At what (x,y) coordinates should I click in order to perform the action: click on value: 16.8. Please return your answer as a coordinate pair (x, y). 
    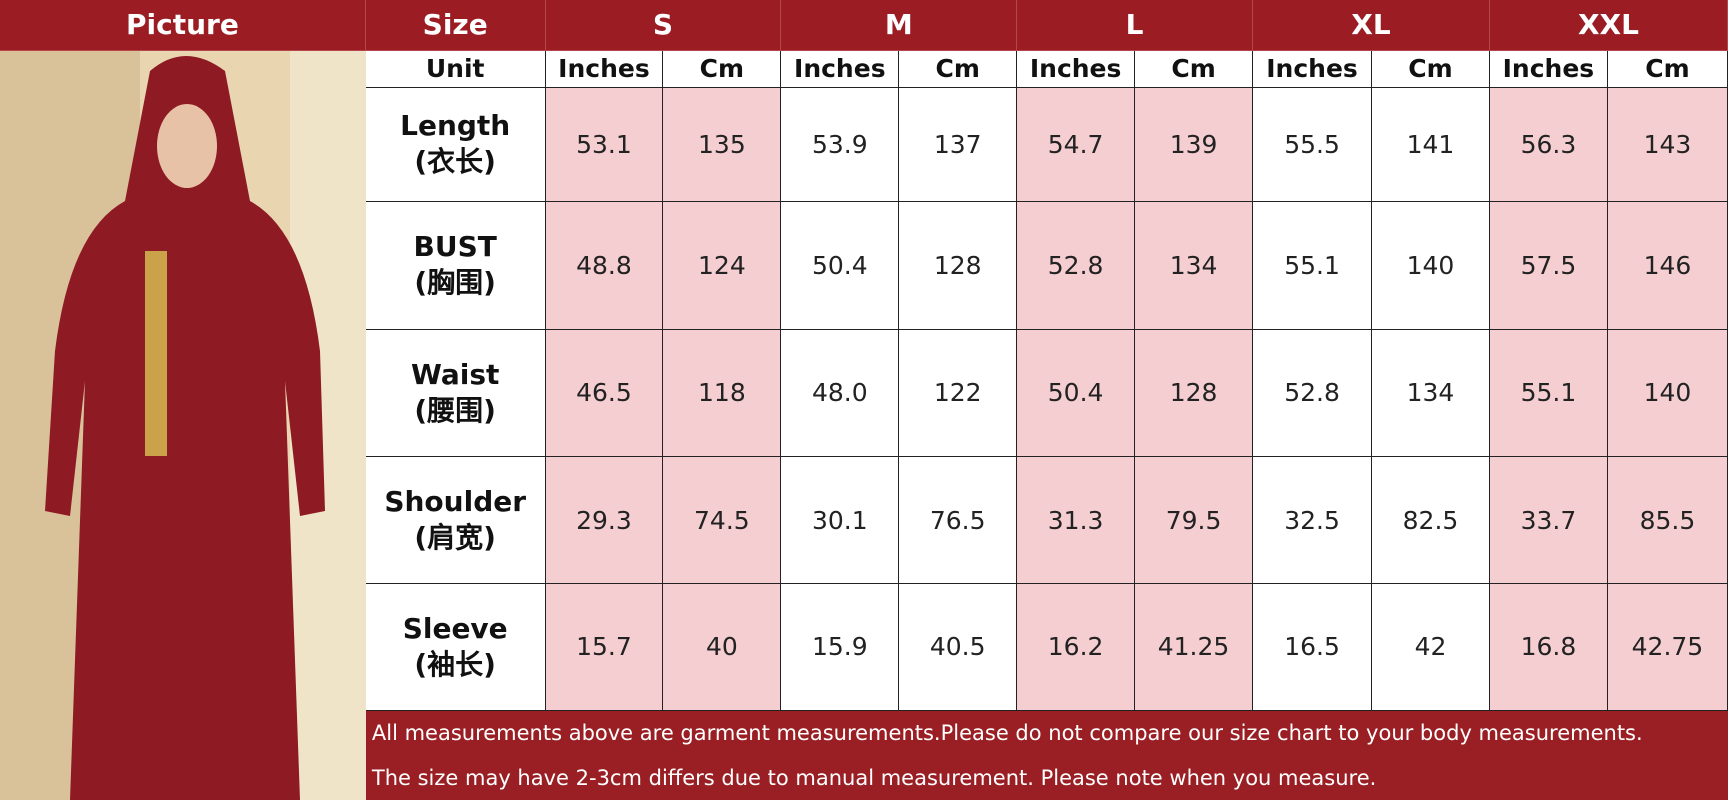
    Looking at the image, I should click on (1548, 647).